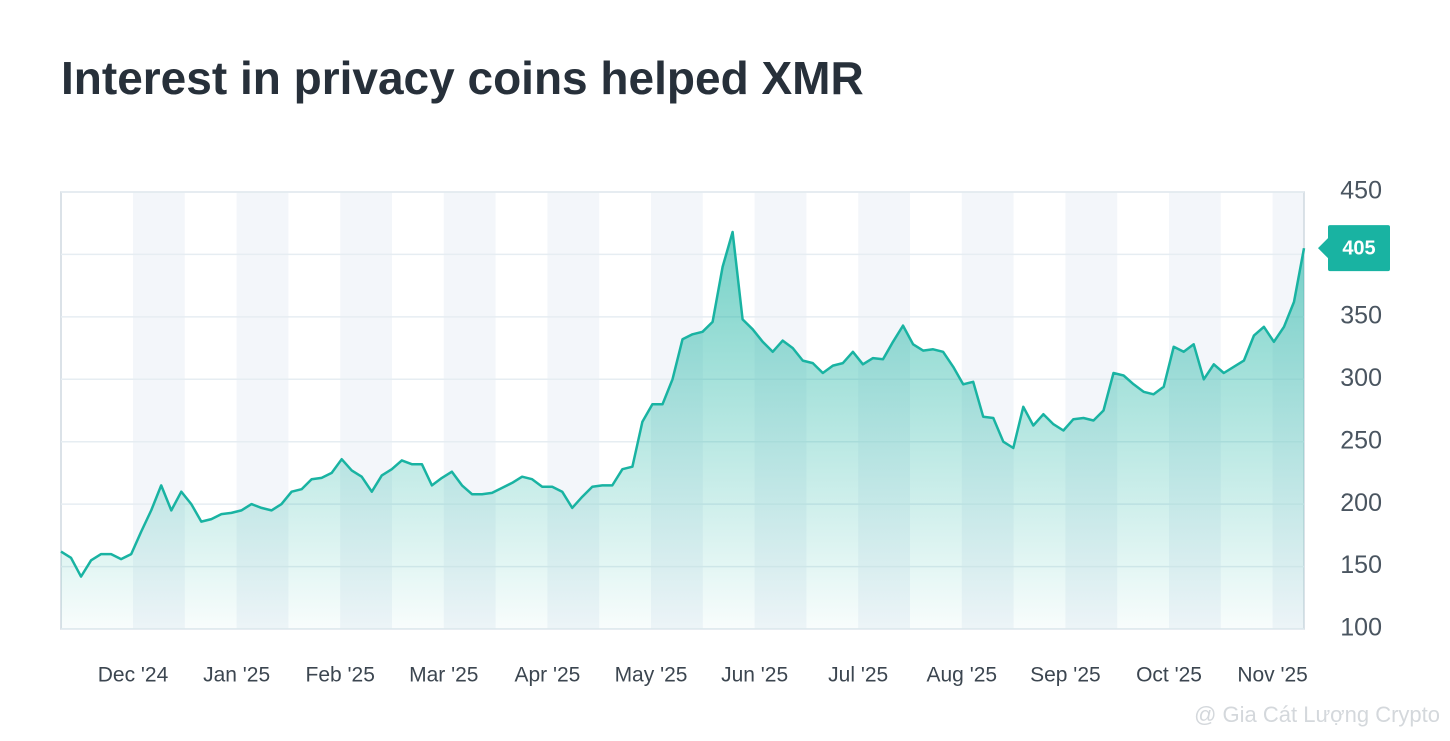  Describe the element at coordinates (462, 78) in the screenshot. I see `chart-title: Interest in privacy coins helped XMR` at that location.